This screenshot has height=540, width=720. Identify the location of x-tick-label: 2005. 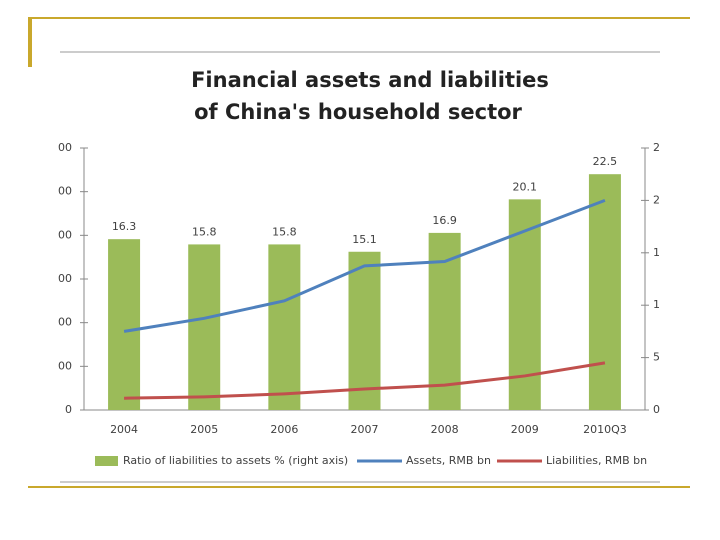
(204, 429).